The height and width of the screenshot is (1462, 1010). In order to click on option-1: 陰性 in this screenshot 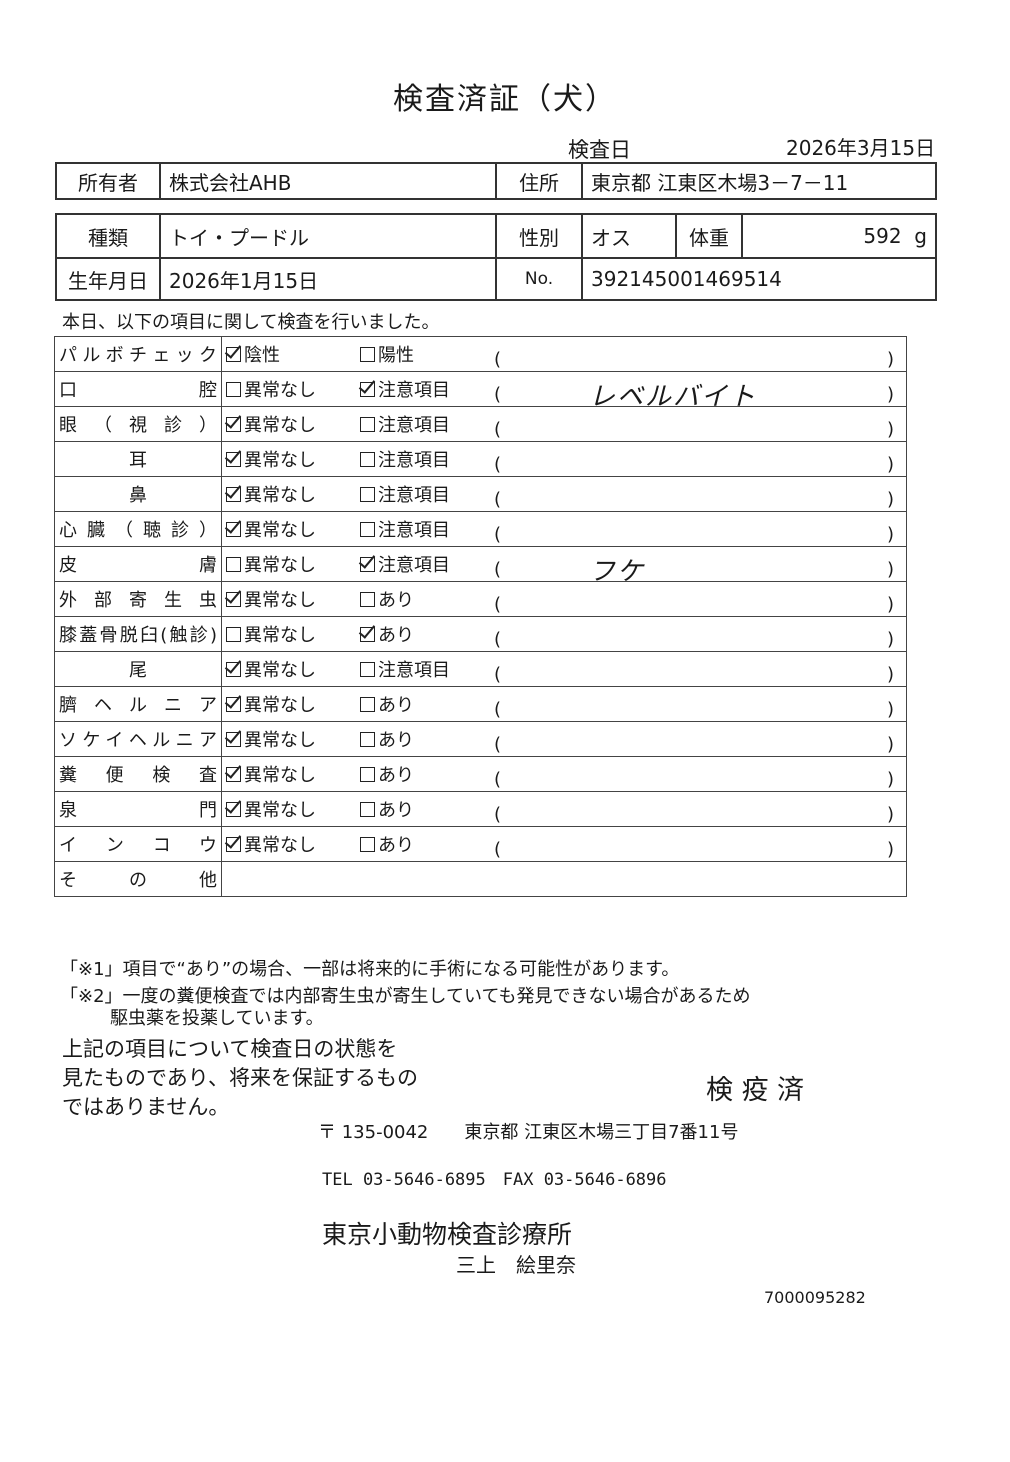, I will do `click(293, 354)`.